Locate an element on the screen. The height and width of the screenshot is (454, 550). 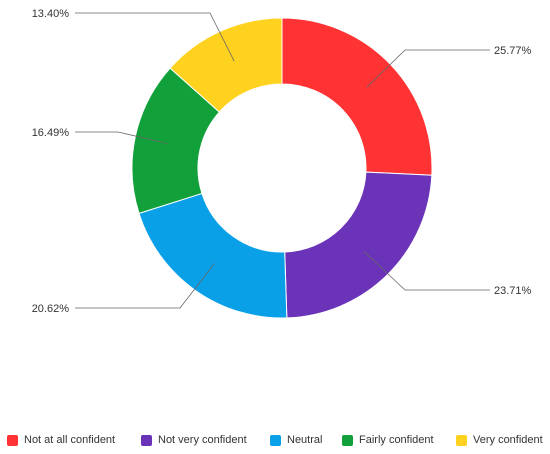
slice-very-confident is located at coordinates (226, 65).